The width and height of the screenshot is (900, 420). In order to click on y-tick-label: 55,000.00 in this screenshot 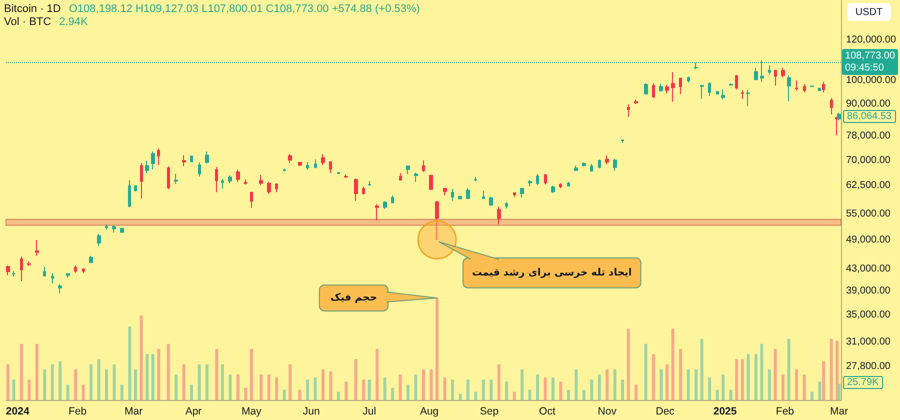, I will do `click(868, 214)`.